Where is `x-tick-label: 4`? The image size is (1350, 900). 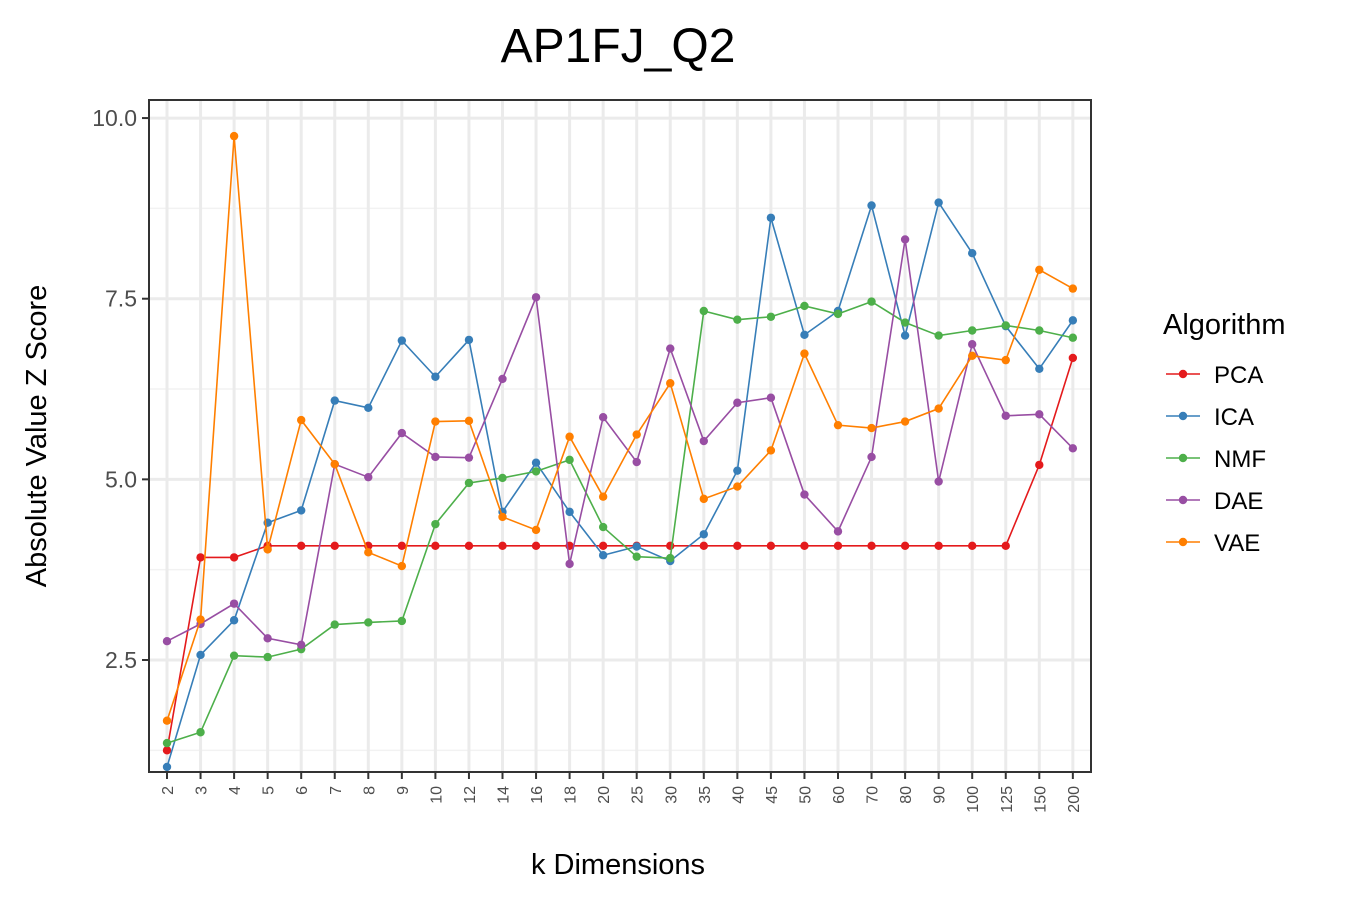 x-tick-label: 4 is located at coordinates (235, 790).